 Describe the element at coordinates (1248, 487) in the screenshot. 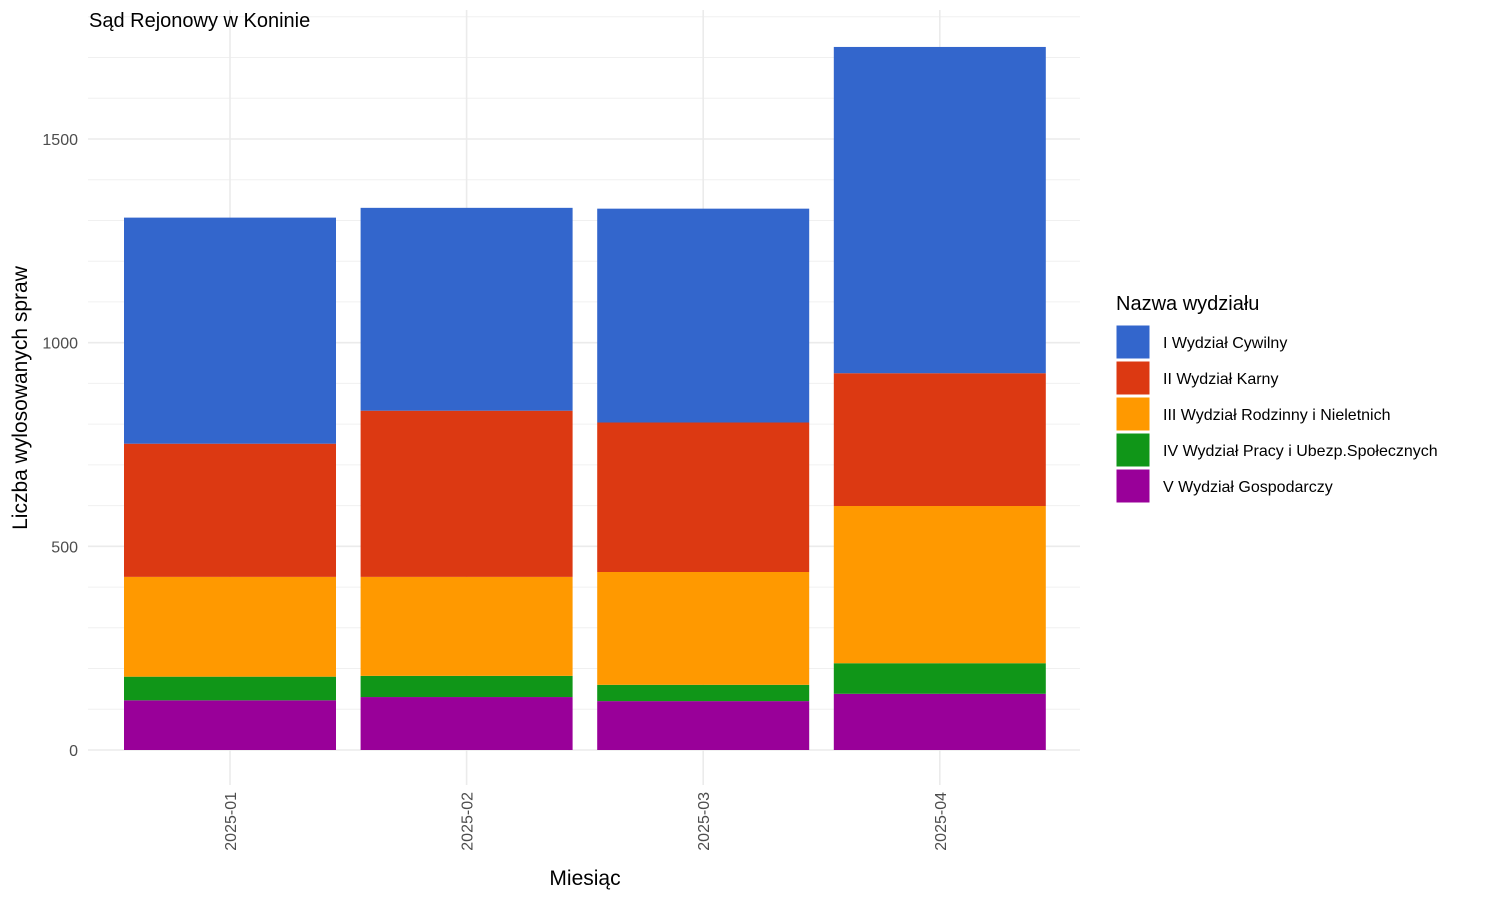

I see `legend-item-label: V Wydział Gospodarczy` at that location.